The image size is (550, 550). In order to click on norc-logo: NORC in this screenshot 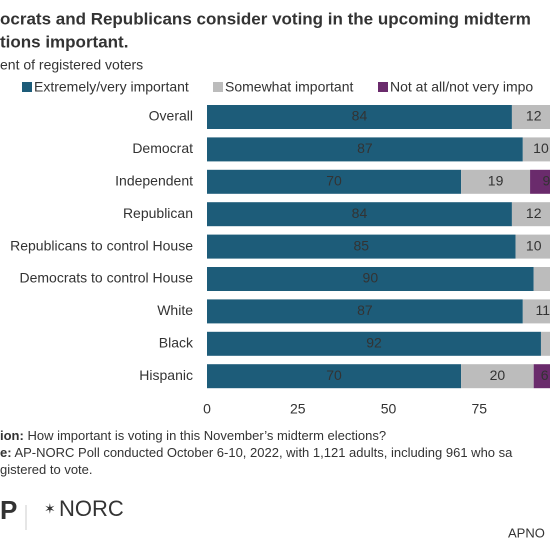, I will do `click(91, 508)`.